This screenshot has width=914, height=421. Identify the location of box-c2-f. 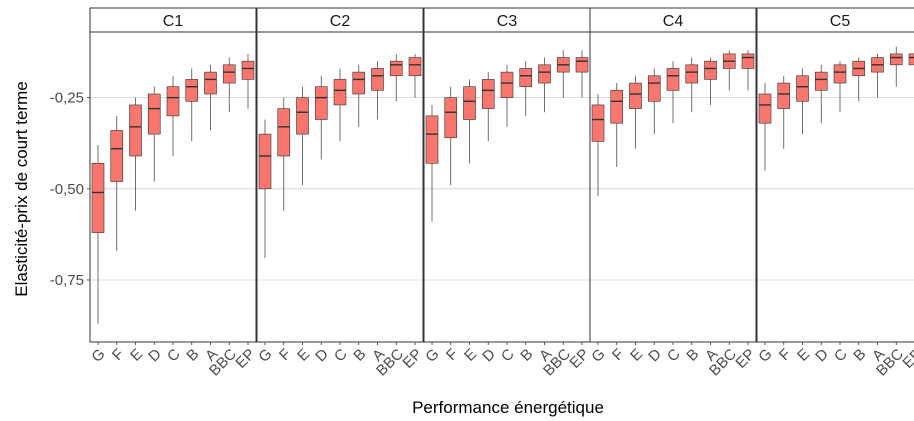
(284, 154).